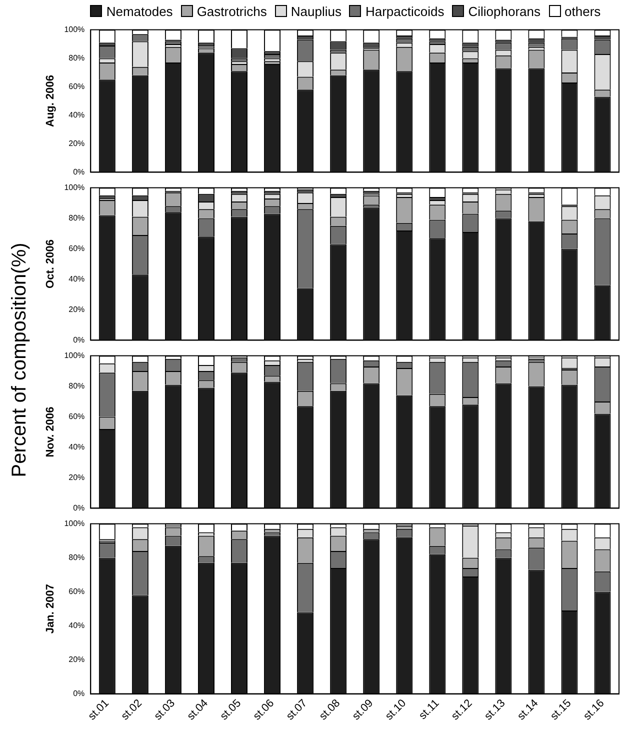 The width and height of the screenshot is (631, 736). I want to click on legend-label: Gastrotrichs, so click(231, 11).